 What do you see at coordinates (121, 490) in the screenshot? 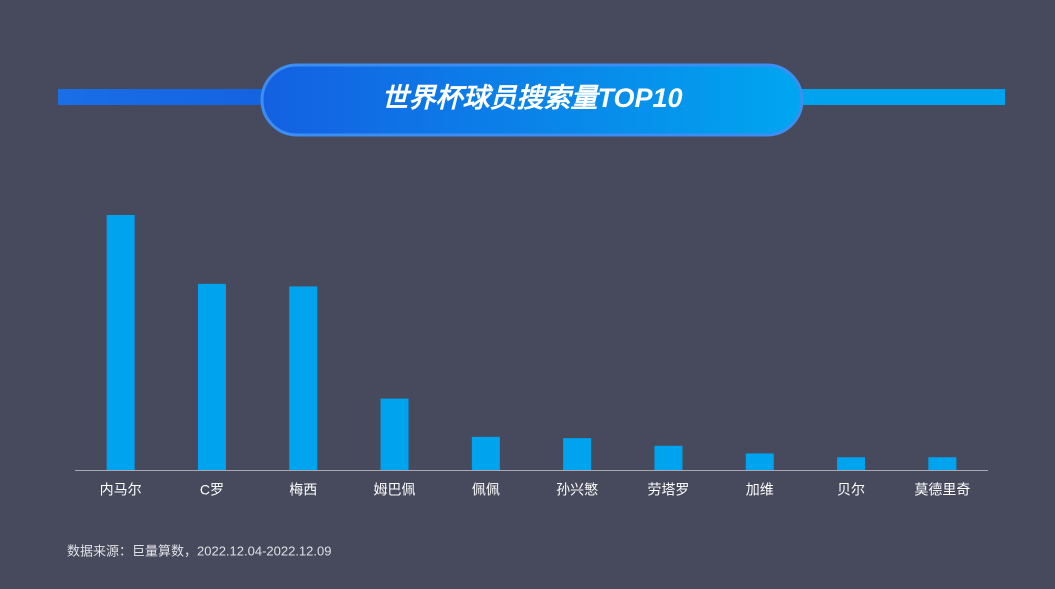
I see `x-tick-label: 内马尔` at bounding box center [121, 490].